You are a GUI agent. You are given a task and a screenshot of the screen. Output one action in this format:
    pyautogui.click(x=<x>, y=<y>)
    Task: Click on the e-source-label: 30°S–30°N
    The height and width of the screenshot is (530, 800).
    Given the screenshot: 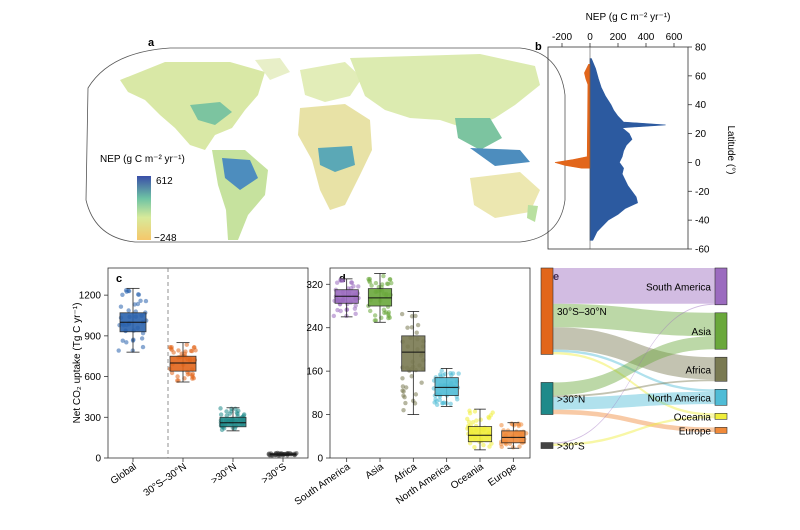 What is the action you would take?
    pyautogui.click(x=582, y=312)
    